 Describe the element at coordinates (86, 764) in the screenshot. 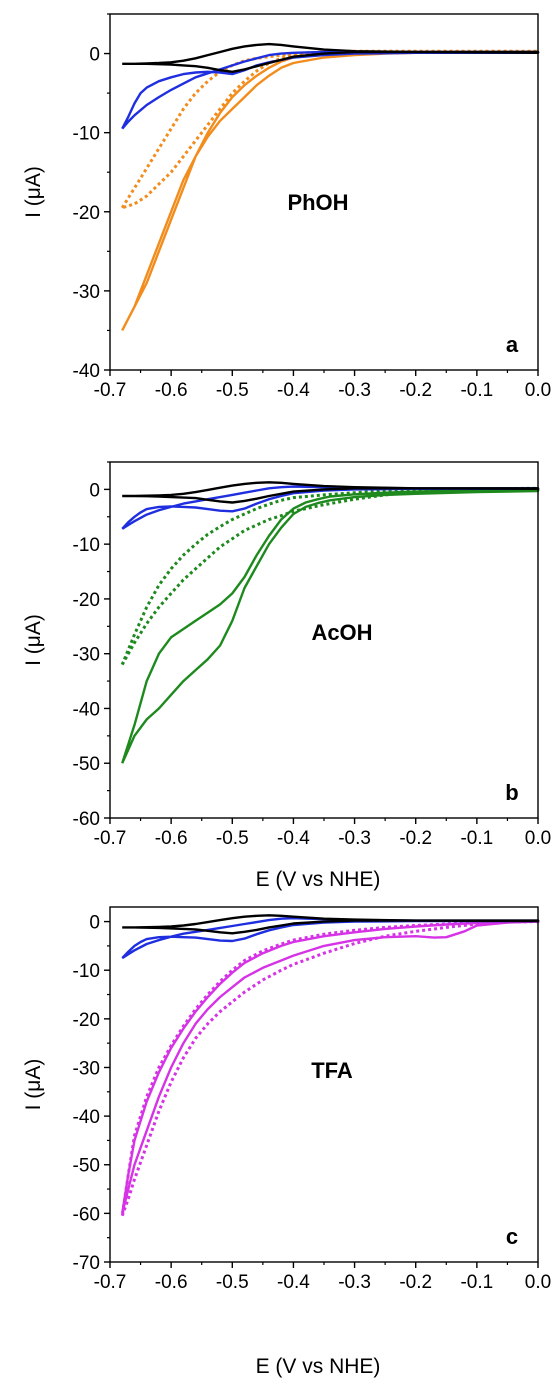

I see `panel-b-y-tick-label: -50` at that location.